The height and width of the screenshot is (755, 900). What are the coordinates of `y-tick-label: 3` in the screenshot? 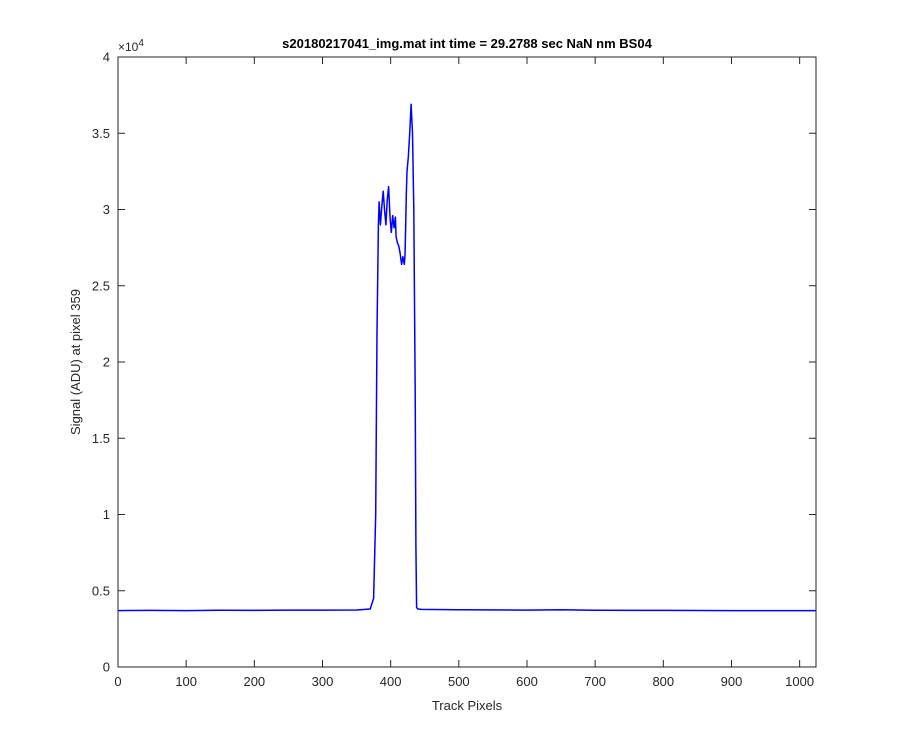 It's located at (106, 209).